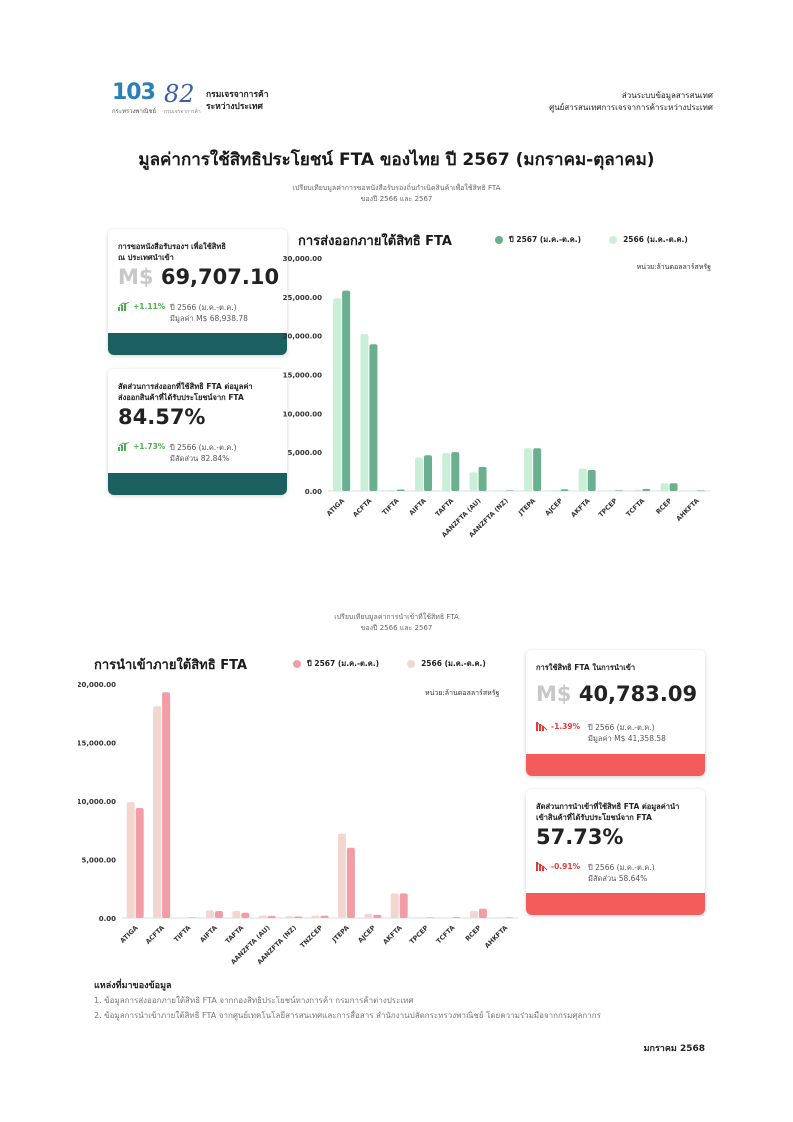 The image size is (793, 1122). I want to click on y-tick-label: 10,000.00, so click(303, 414).